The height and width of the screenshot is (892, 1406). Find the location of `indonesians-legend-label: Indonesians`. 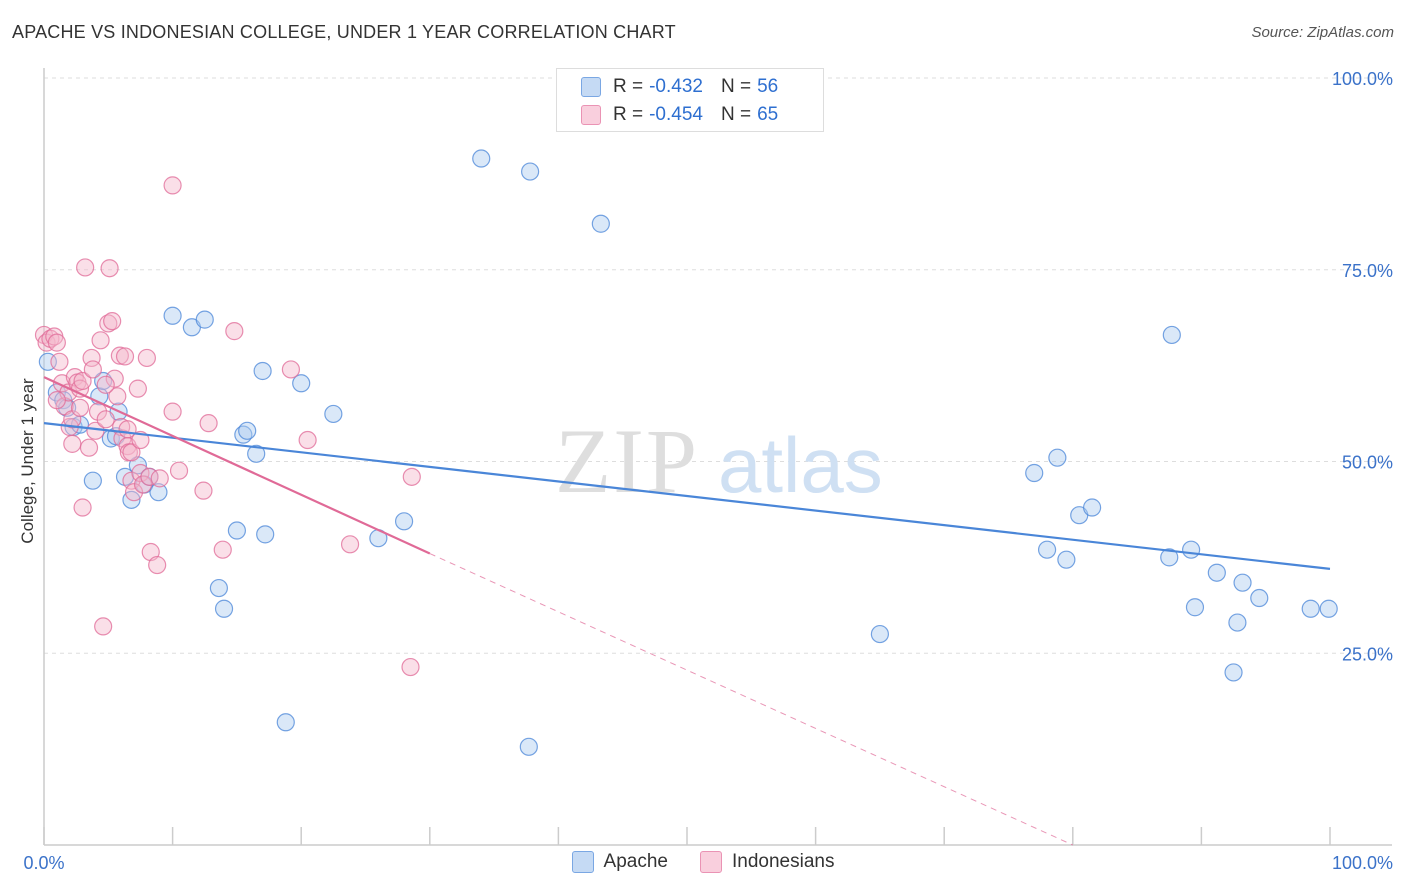

indonesians-legend-label: Indonesians is located at coordinates (783, 861).